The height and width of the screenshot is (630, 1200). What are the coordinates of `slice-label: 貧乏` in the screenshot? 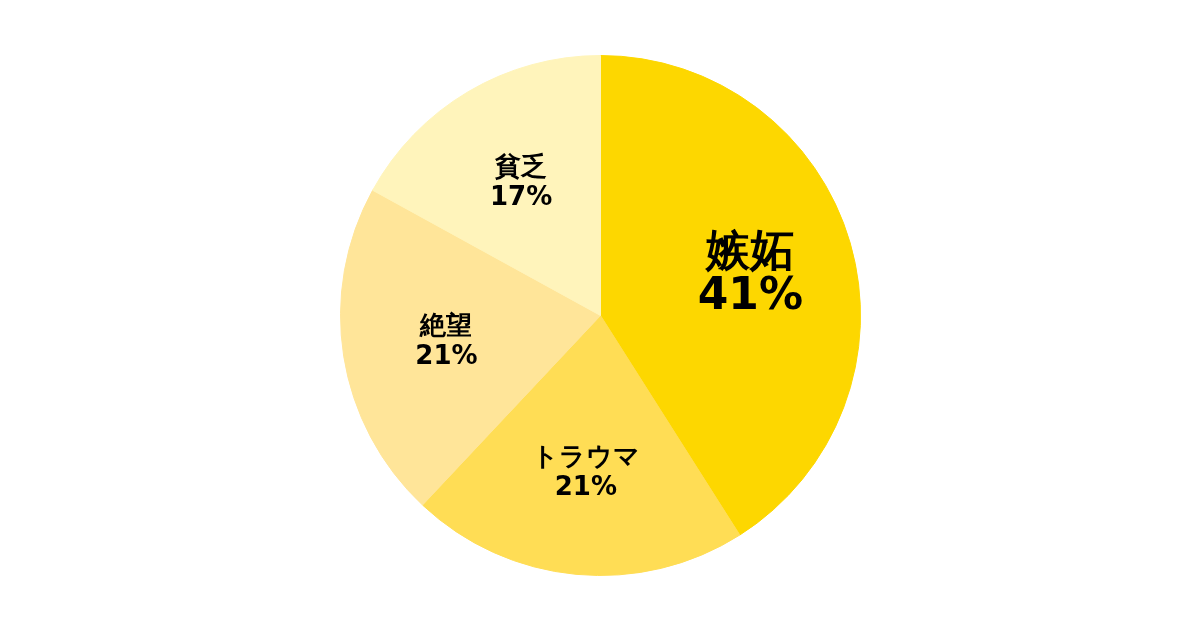 It's located at (521, 166).